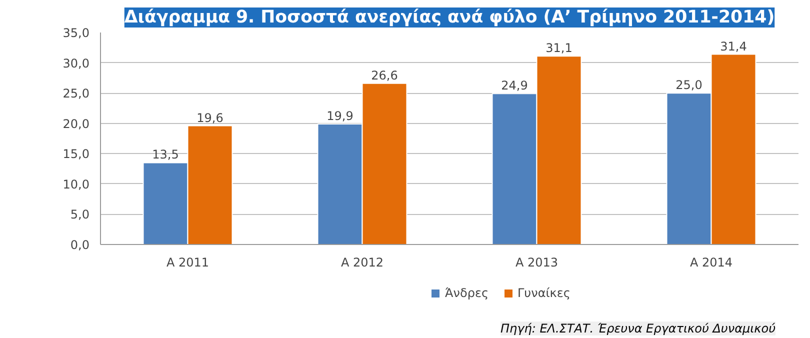  I want to click on x-tick-label: Α 2013, so click(536, 263).